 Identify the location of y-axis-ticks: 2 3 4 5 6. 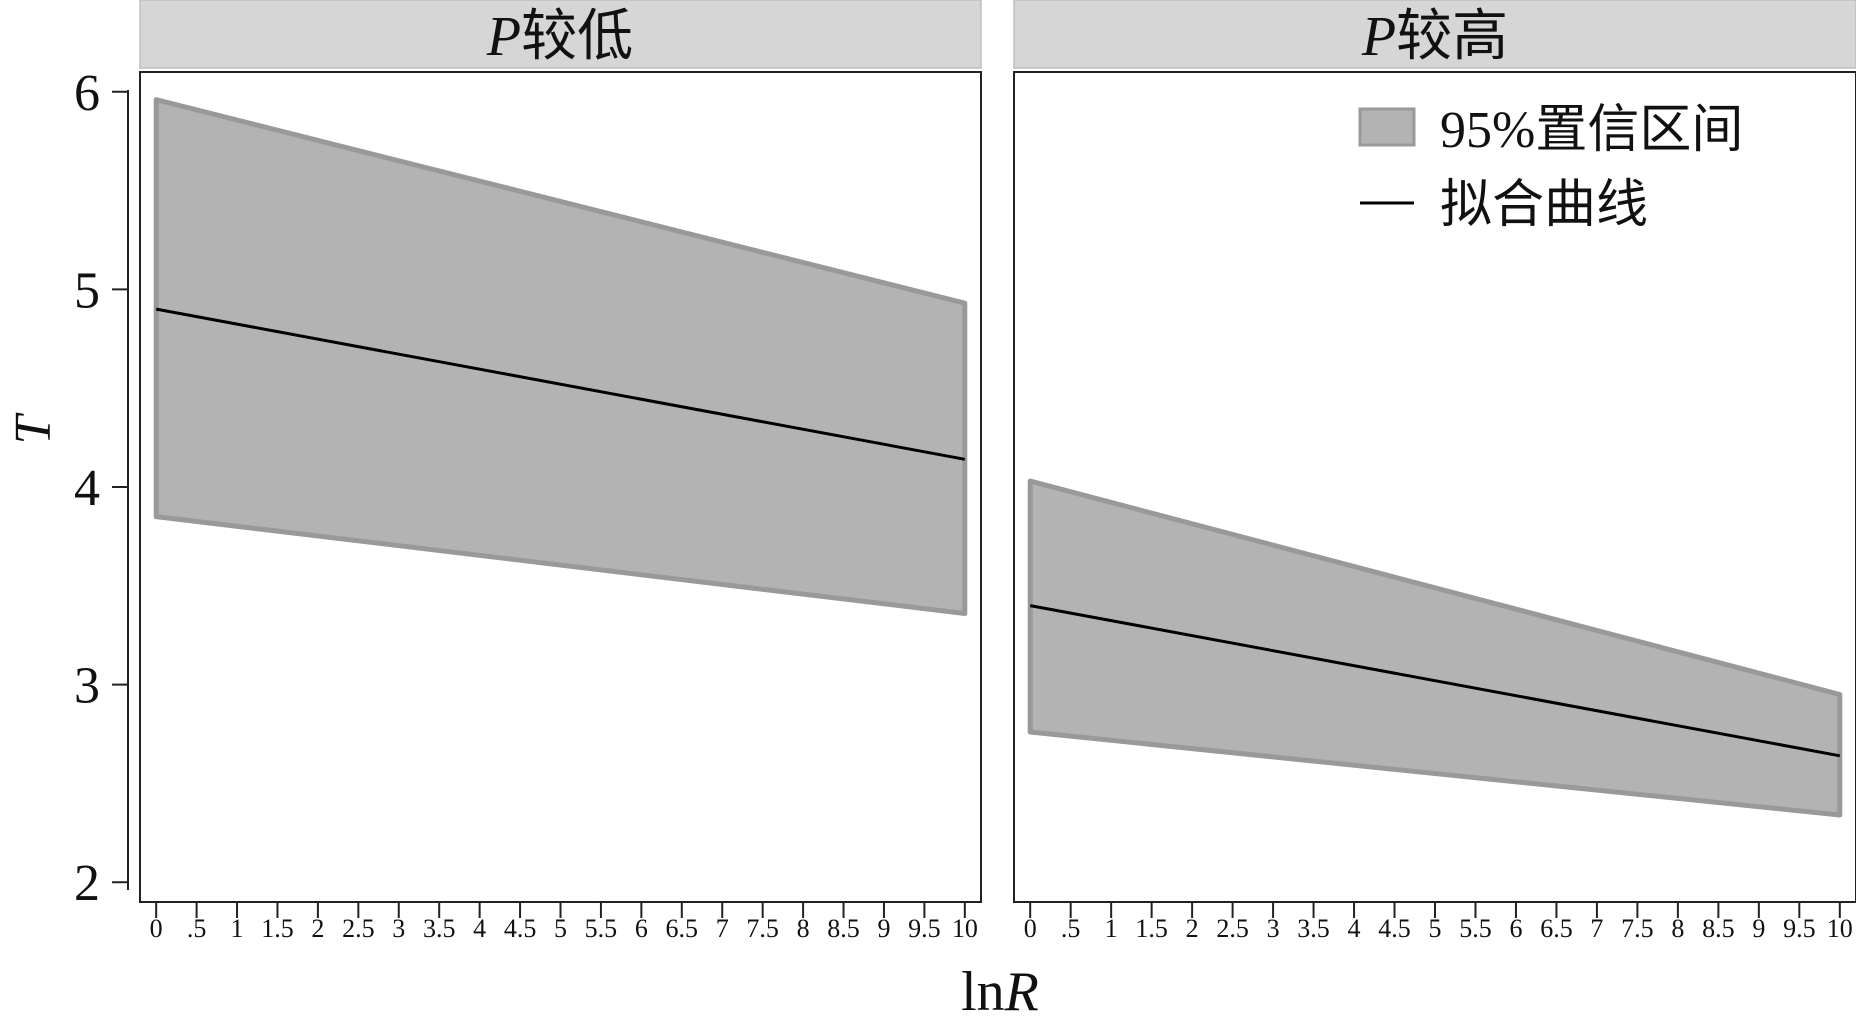
(101, 488).